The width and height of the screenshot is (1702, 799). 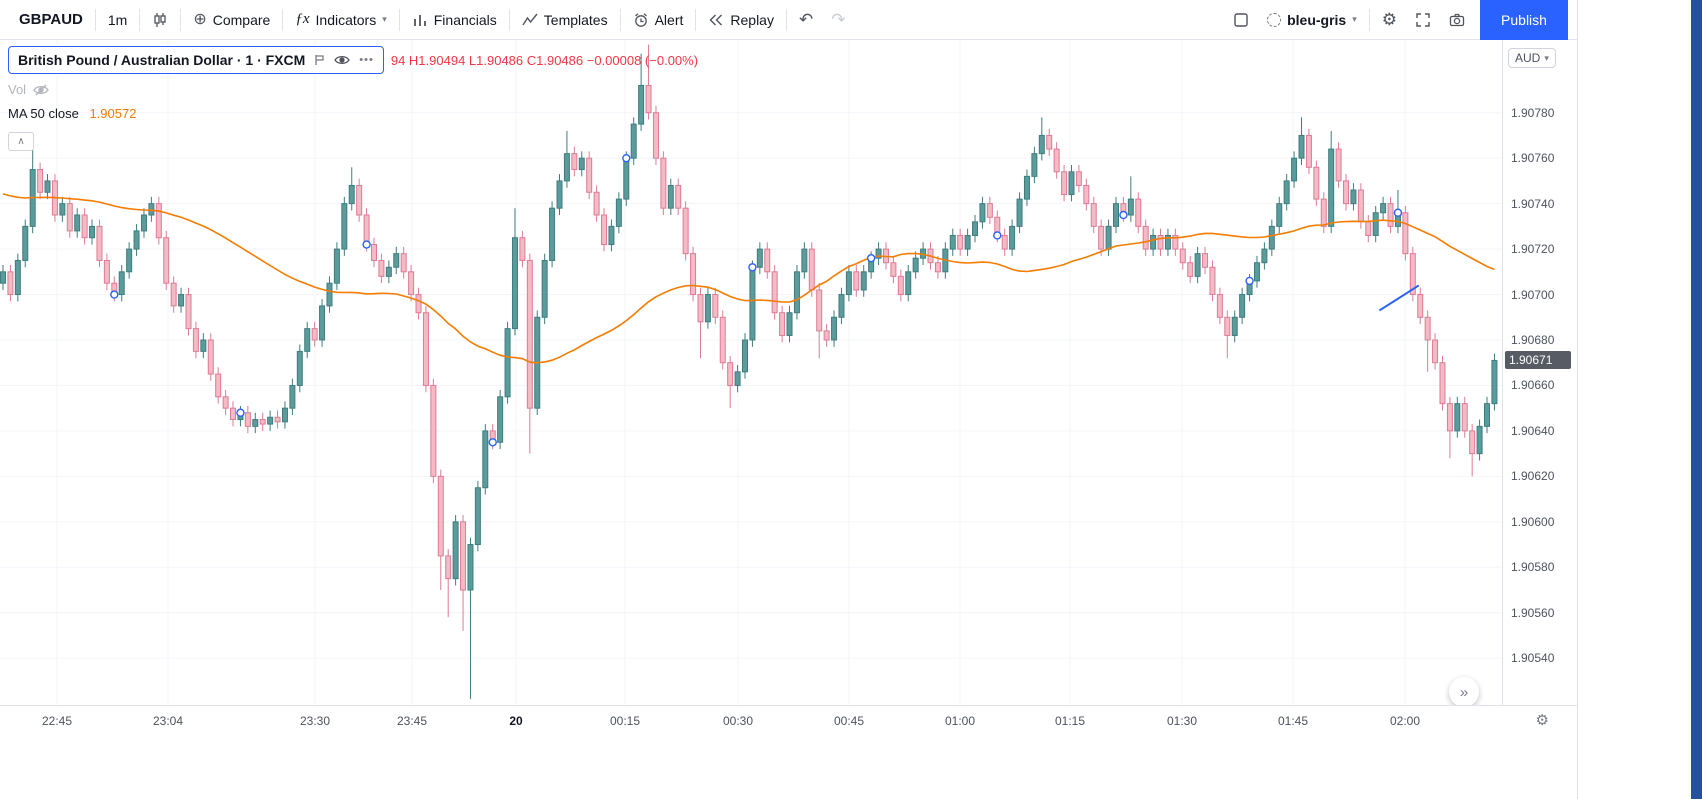 What do you see at coordinates (516, 721) in the screenshot?
I see `time-tick-label: 20` at bounding box center [516, 721].